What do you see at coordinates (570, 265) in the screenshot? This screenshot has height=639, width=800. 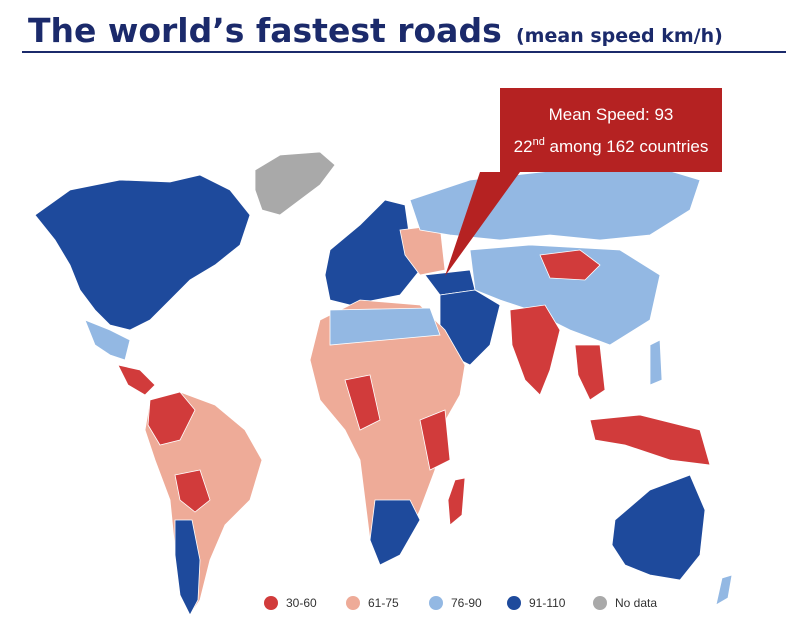 I see `mongolia` at bounding box center [570, 265].